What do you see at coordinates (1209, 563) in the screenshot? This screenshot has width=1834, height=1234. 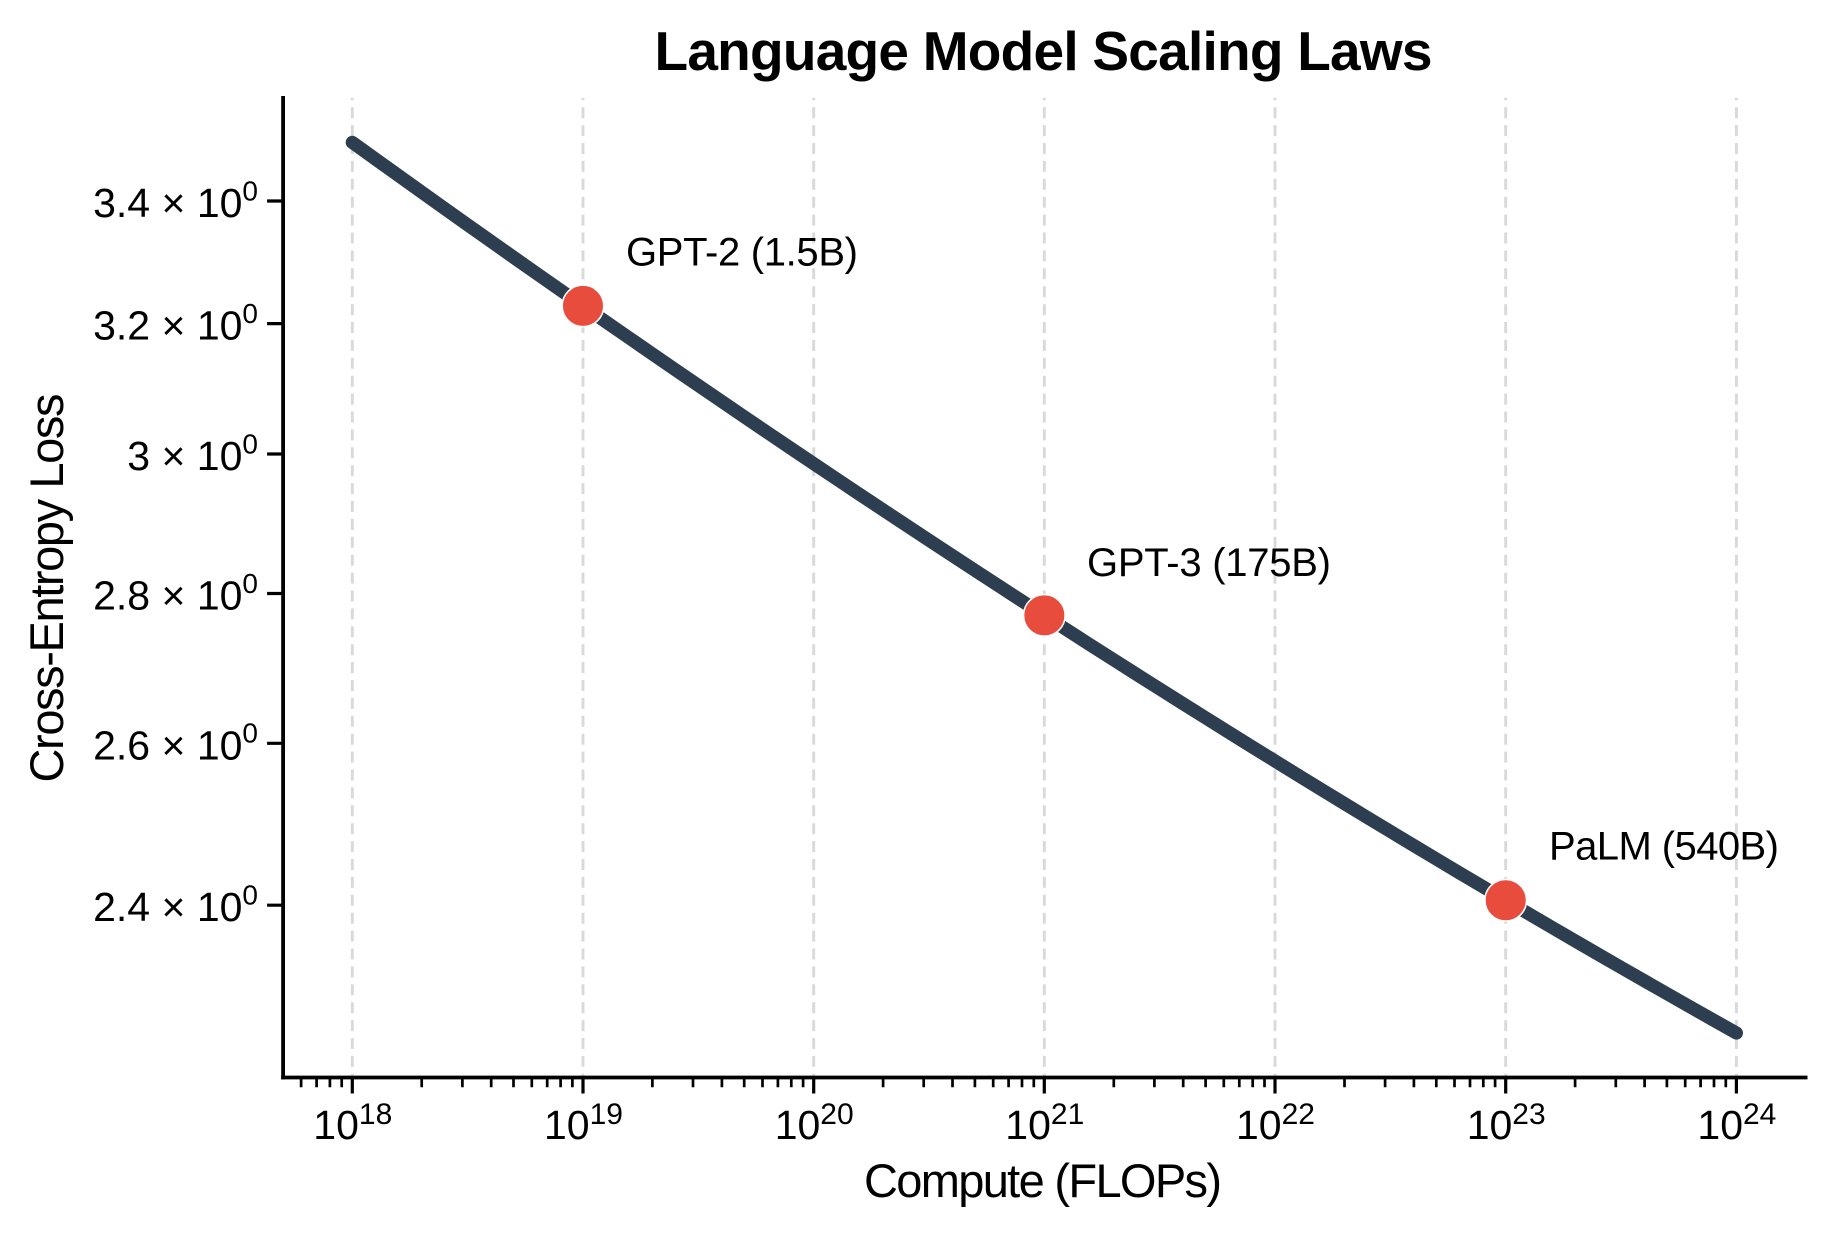 I see `svg-text: GPT-3 (175B)` at bounding box center [1209, 563].